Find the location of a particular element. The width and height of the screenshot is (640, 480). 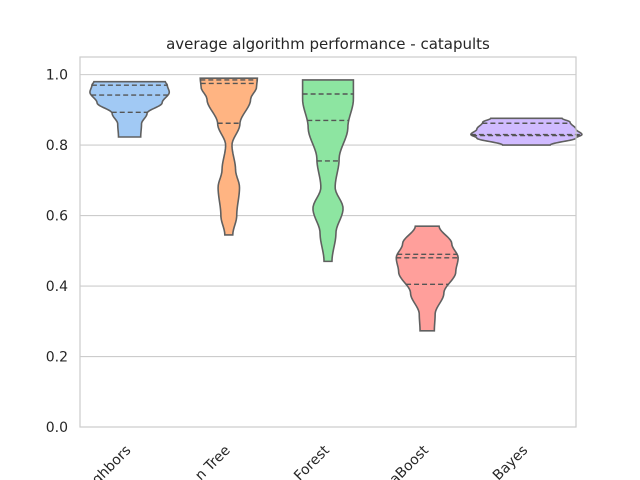

y-tick-label: 0.8 is located at coordinates (57, 146).